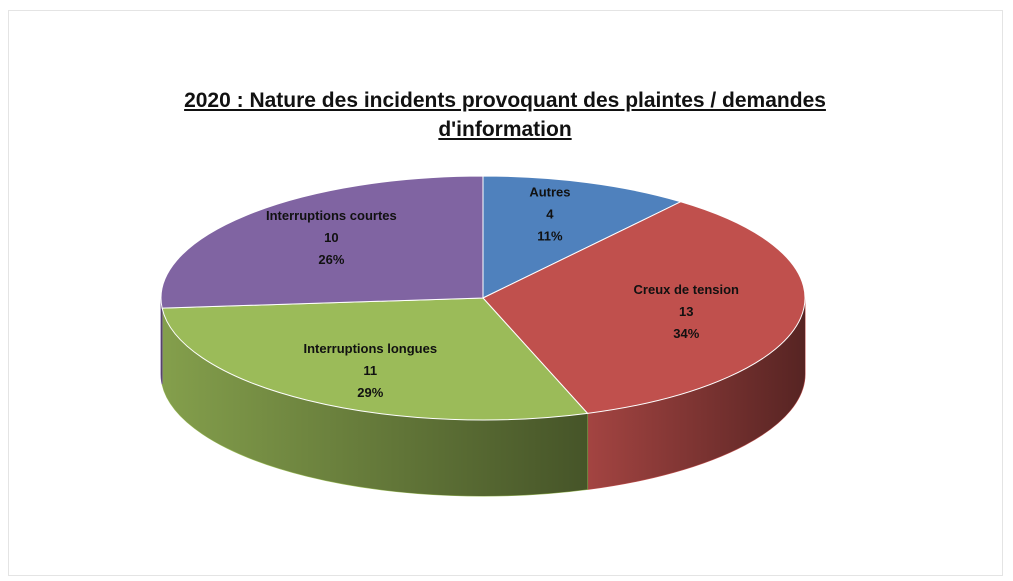  What do you see at coordinates (331, 259) in the screenshot?
I see `slice-percent: 26%` at bounding box center [331, 259].